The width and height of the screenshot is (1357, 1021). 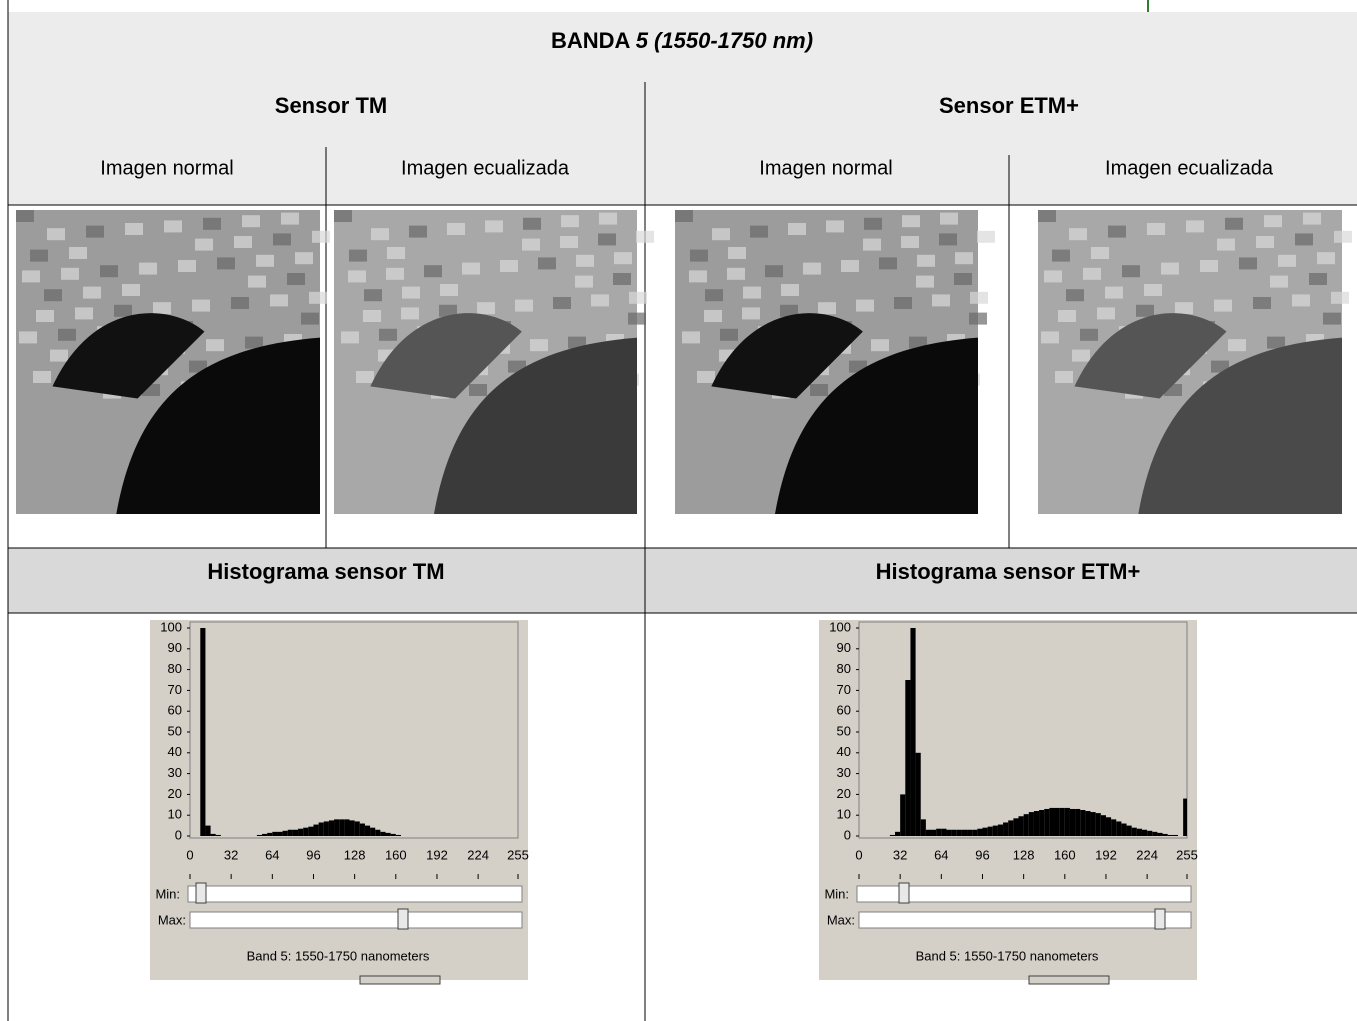 What do you see at coordinates (982, 854) in the screenshot?
I see `x-tick-label: 96` at bounding box center [982, 854].